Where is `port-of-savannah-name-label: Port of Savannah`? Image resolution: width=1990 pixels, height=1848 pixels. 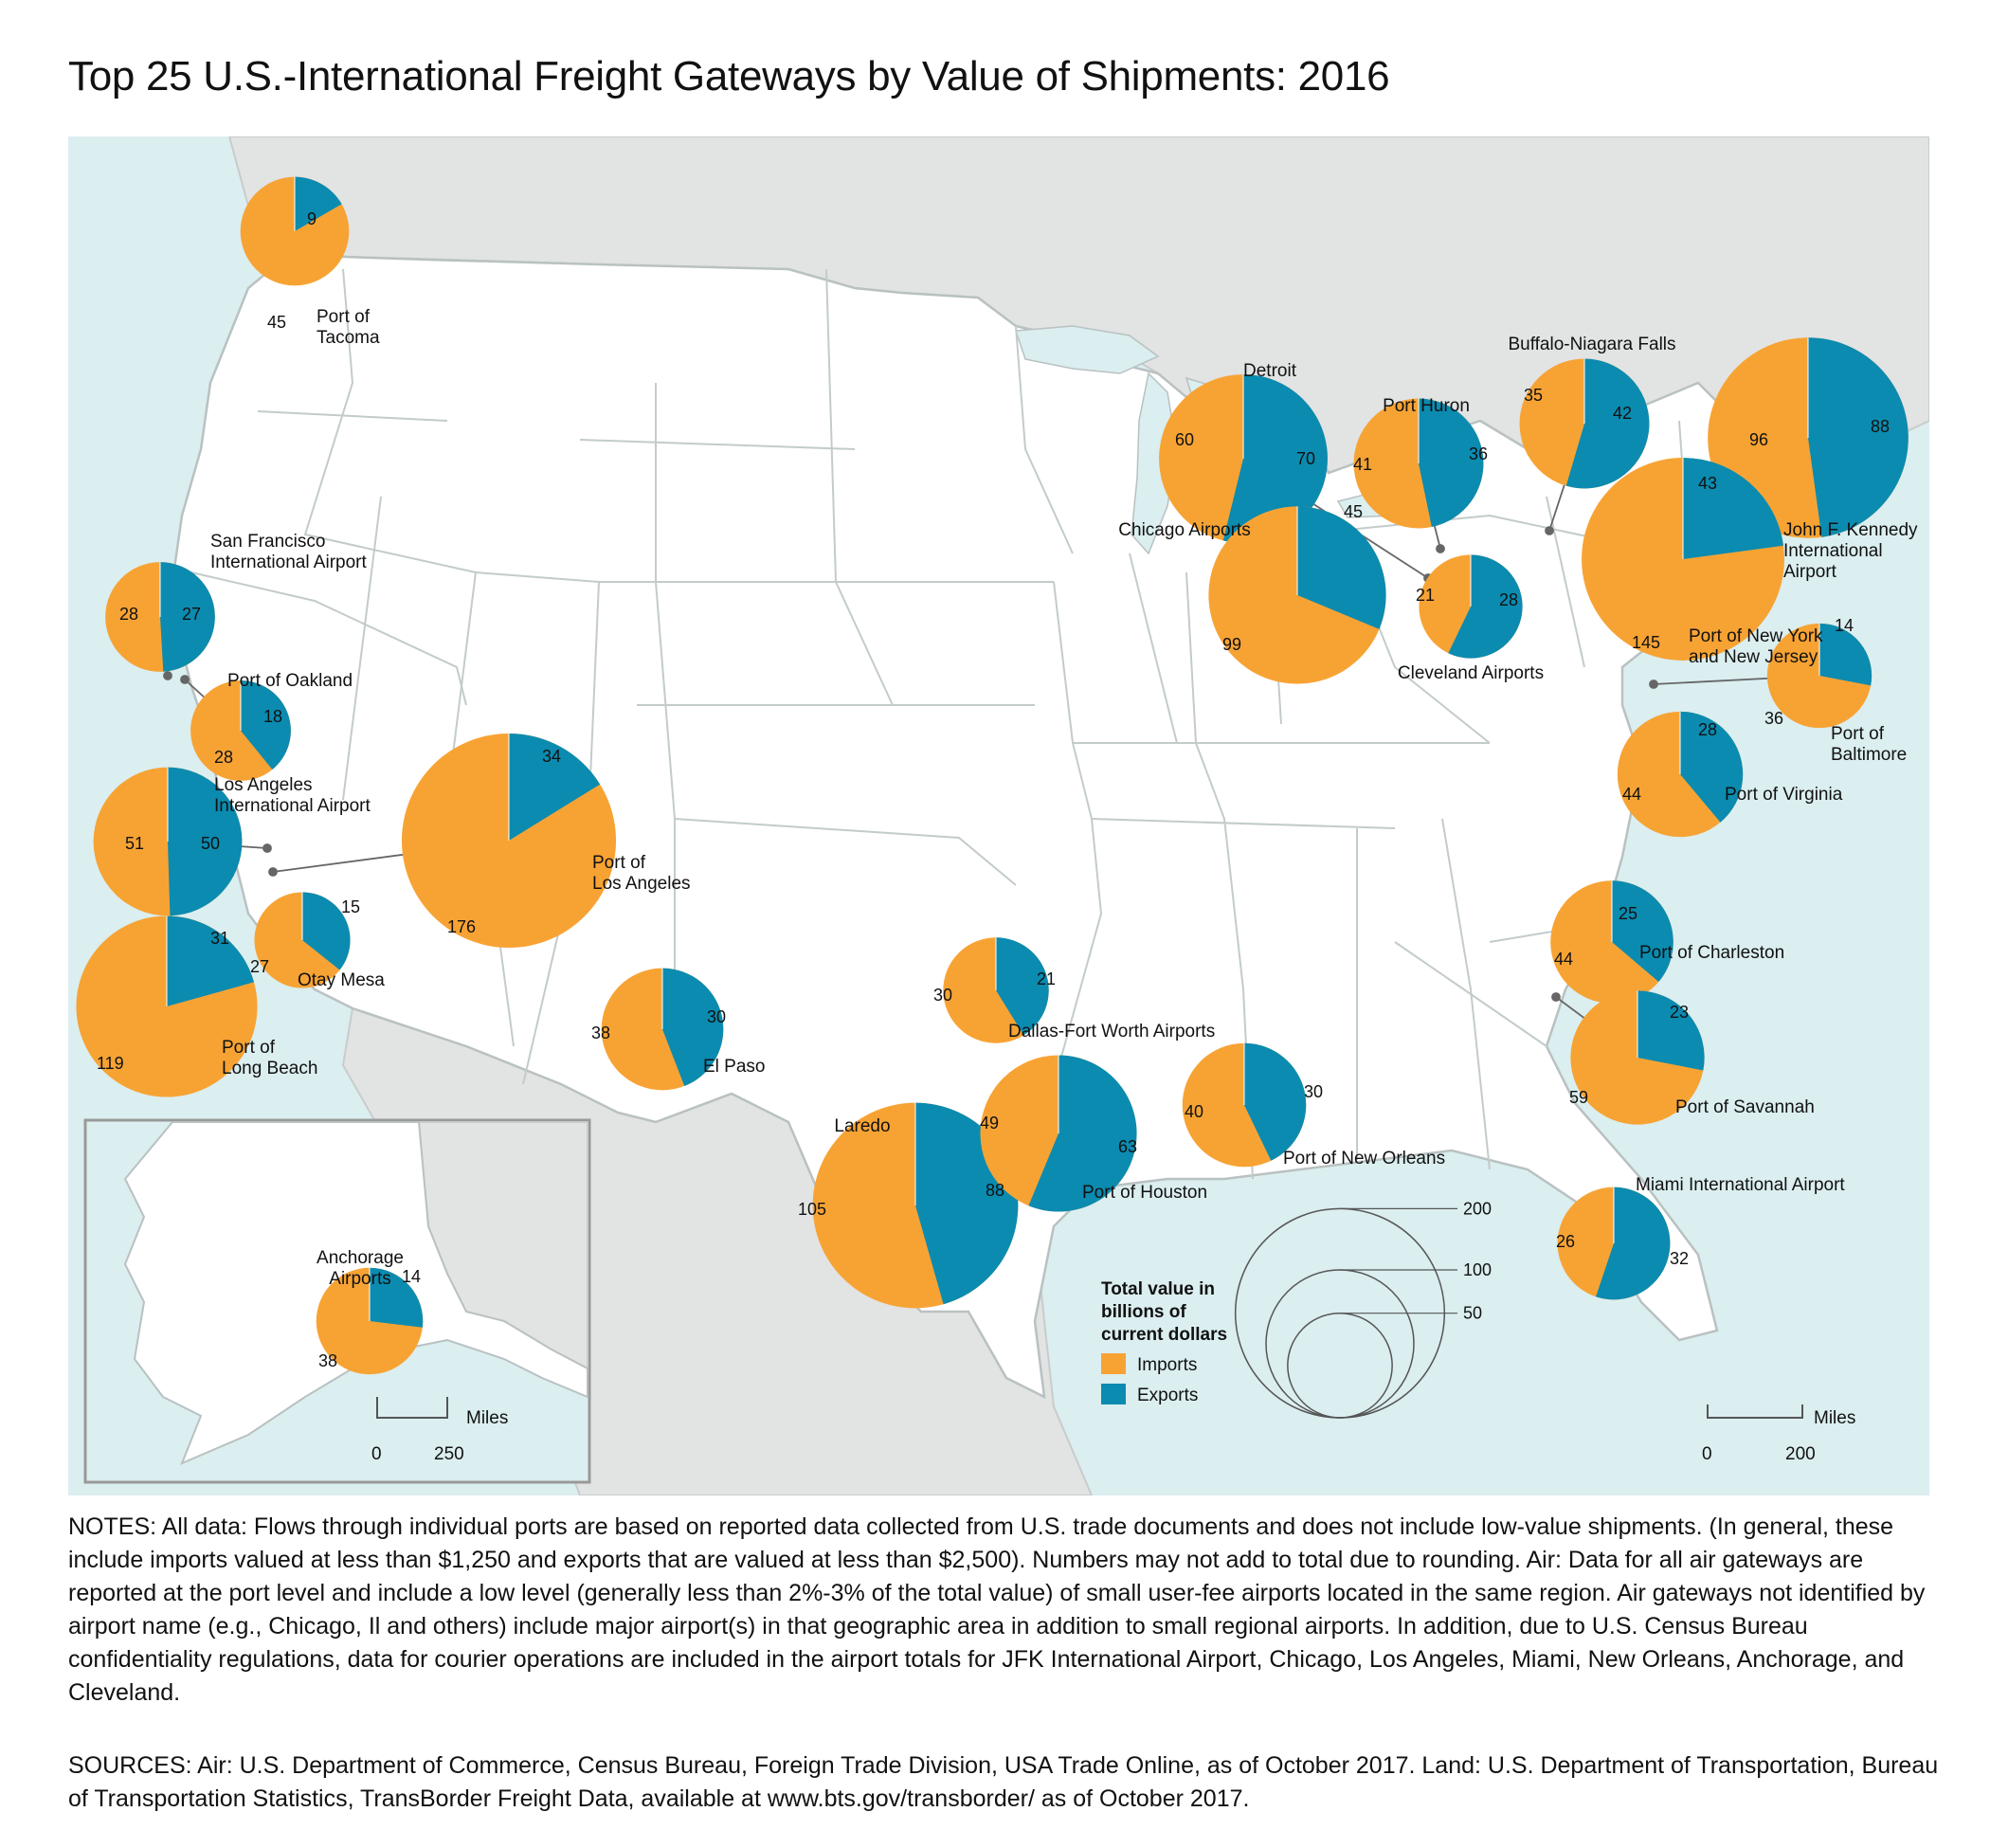 port-of-savannah-name-label: Port of Savannah is located at coordinates (1745, 1107).